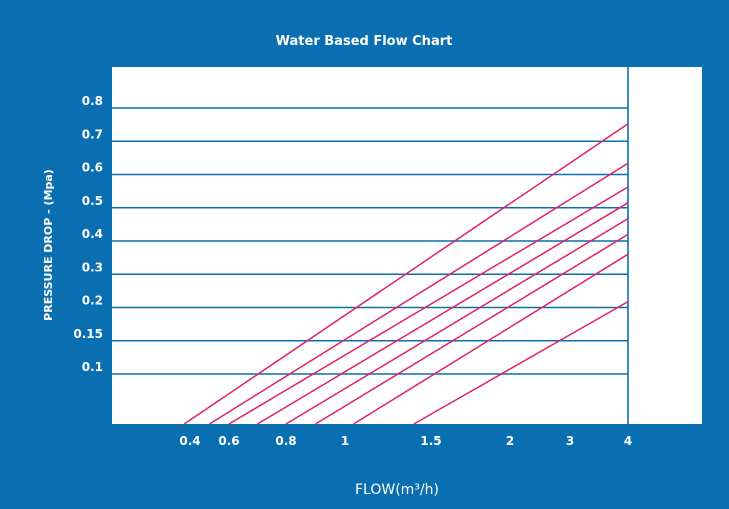 The width and height of the screenshot is (729, 509). What do you see at coordinates (678, 163) in the screenshot?
I see `series-label-5m: 5 m` at bounding box center [678, 163].